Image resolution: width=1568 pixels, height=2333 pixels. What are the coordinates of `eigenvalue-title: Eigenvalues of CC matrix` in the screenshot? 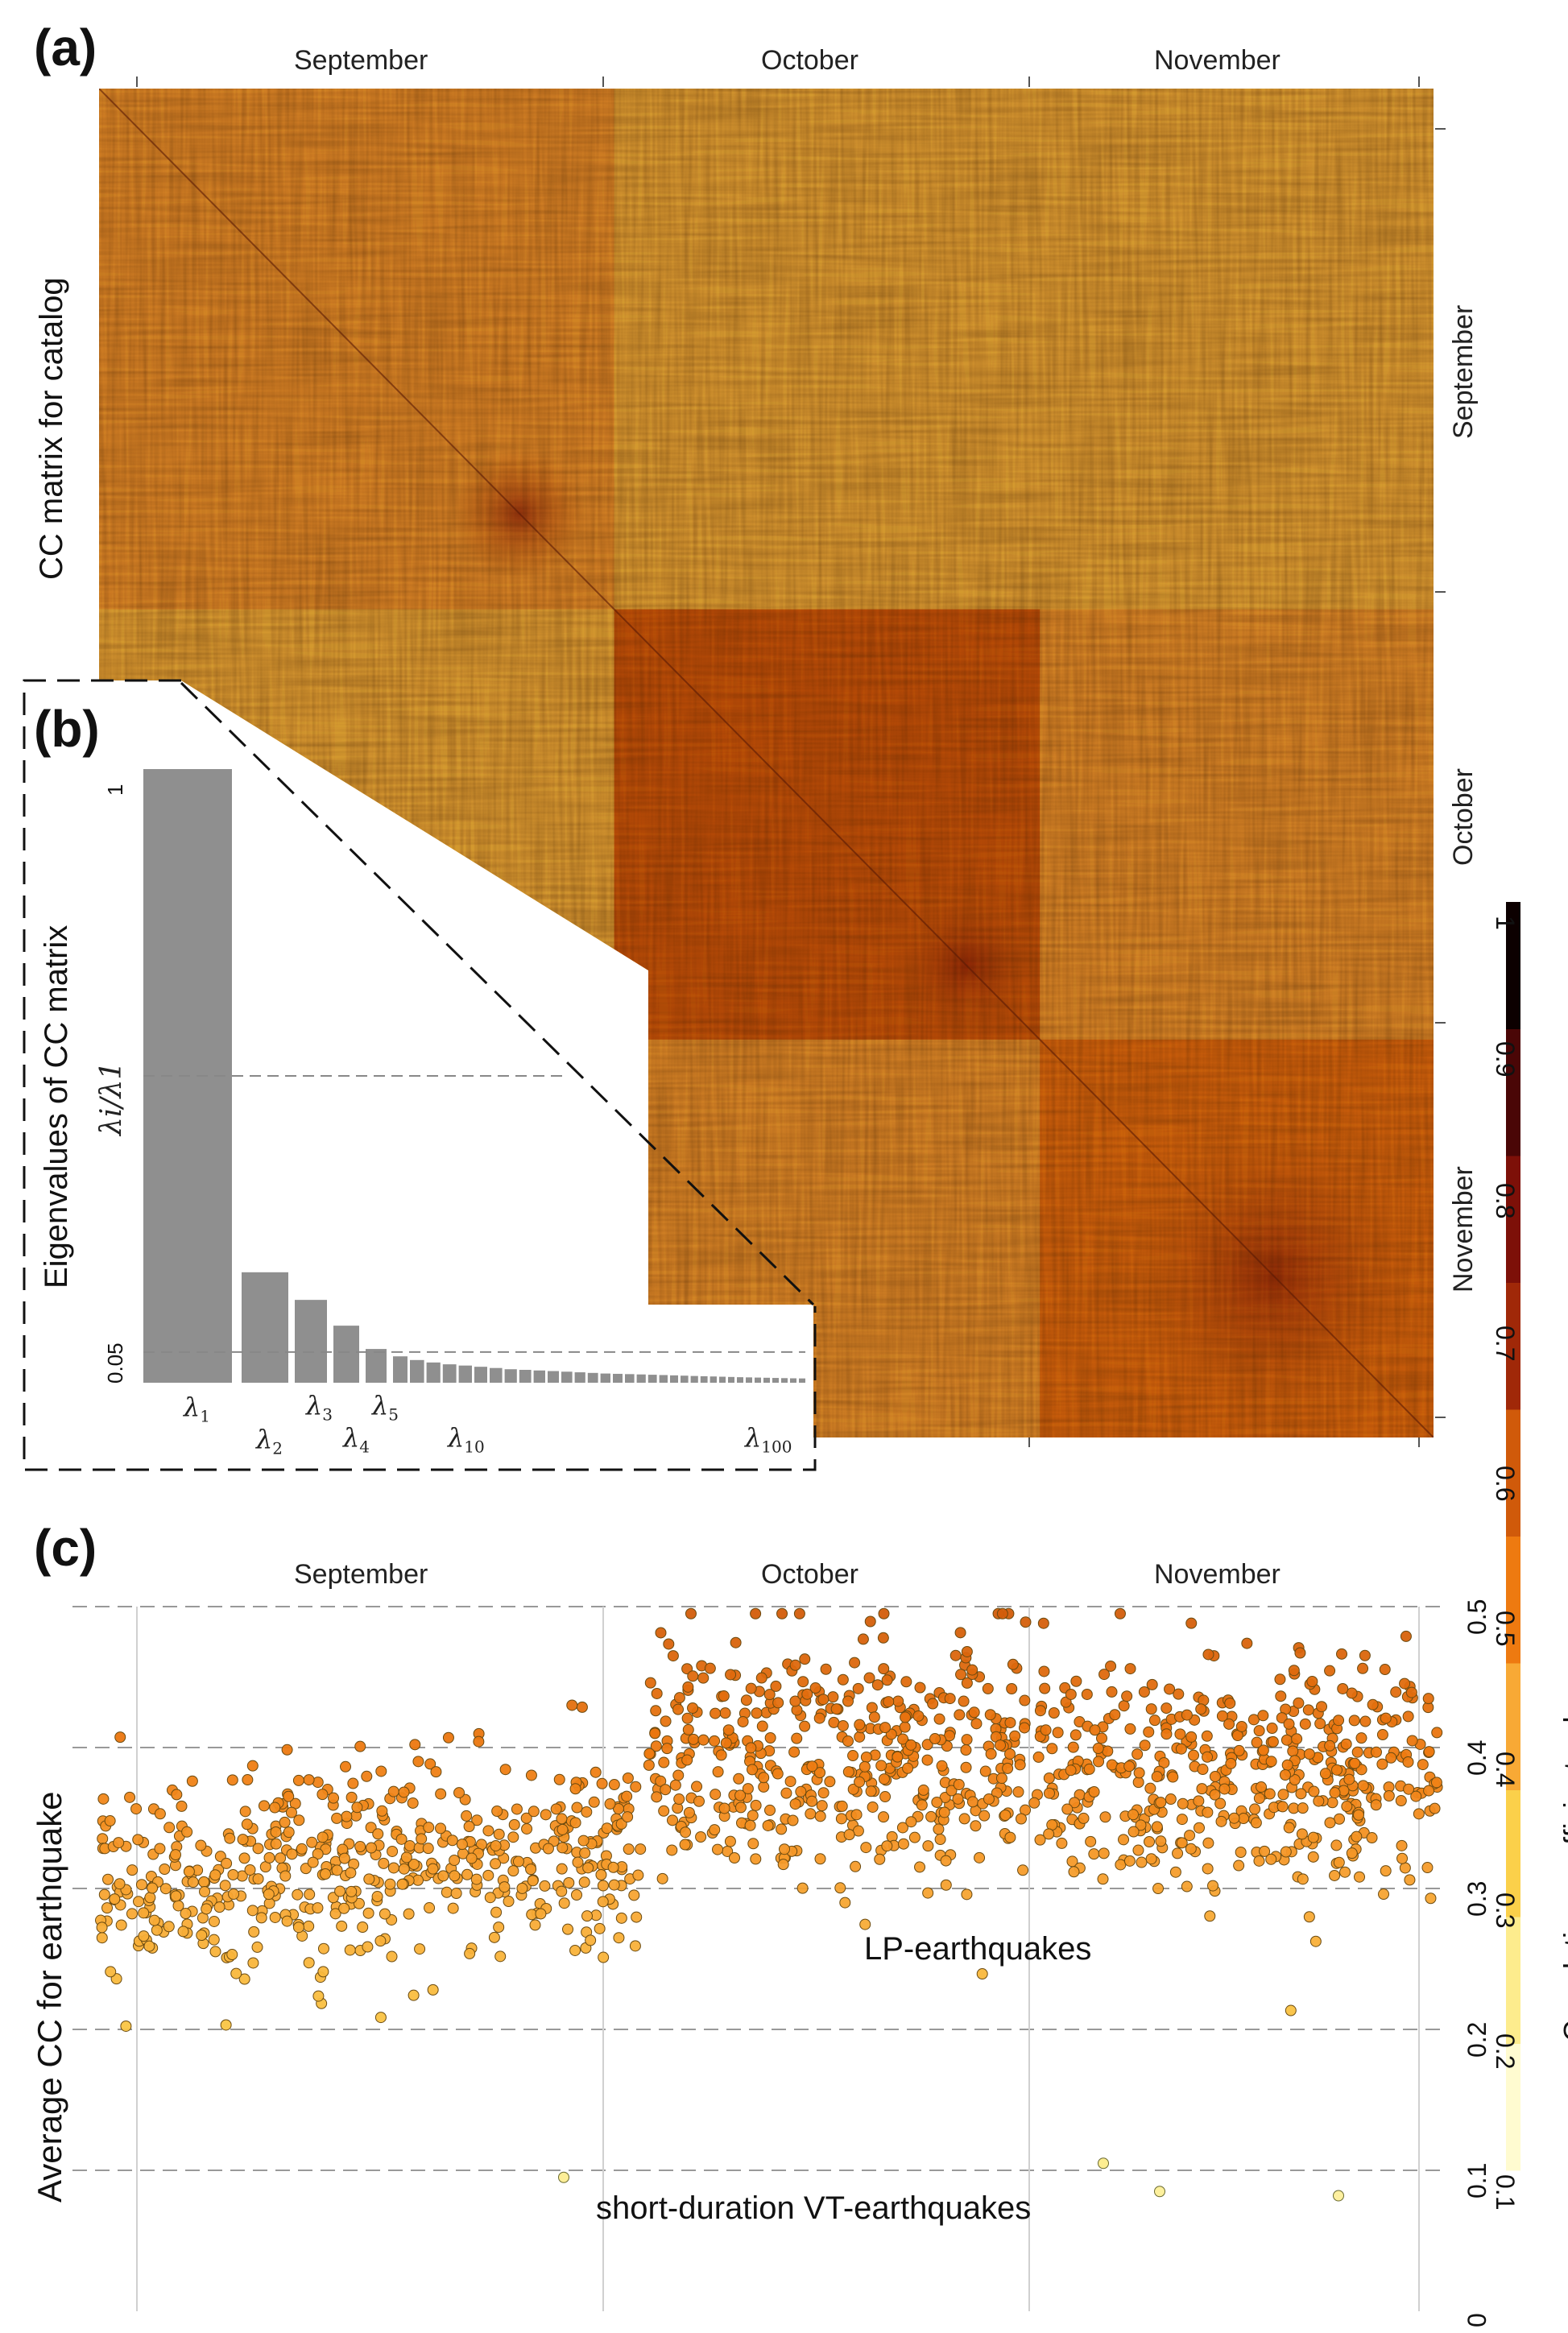 It's located at (56, 1107).